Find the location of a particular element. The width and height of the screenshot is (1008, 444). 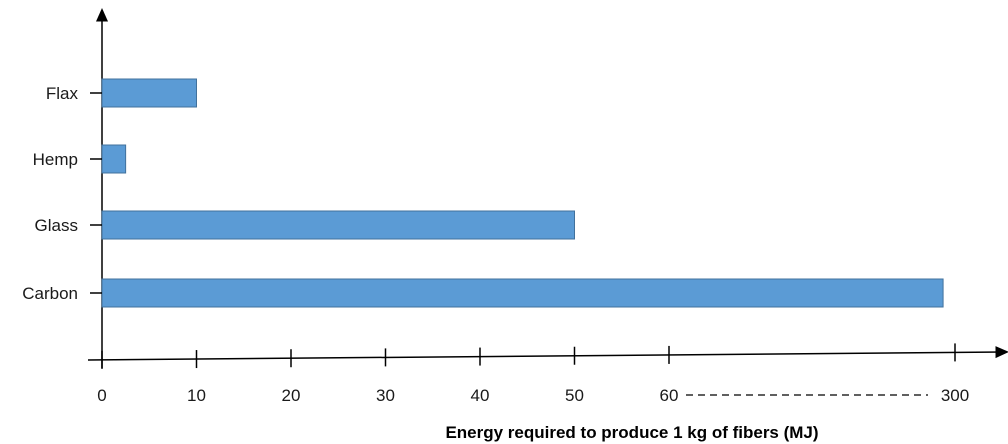

x-tick-label-10: 10 is located at coordinates (196, 395).